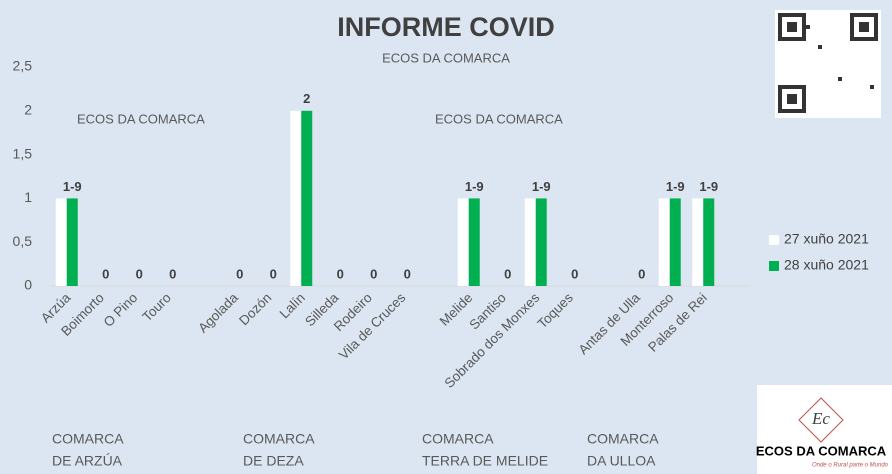  What do you see at coordinates (273, 461) in the screenshot?
I see `group-label: DE DEZA` at bounding box center [273, 461].